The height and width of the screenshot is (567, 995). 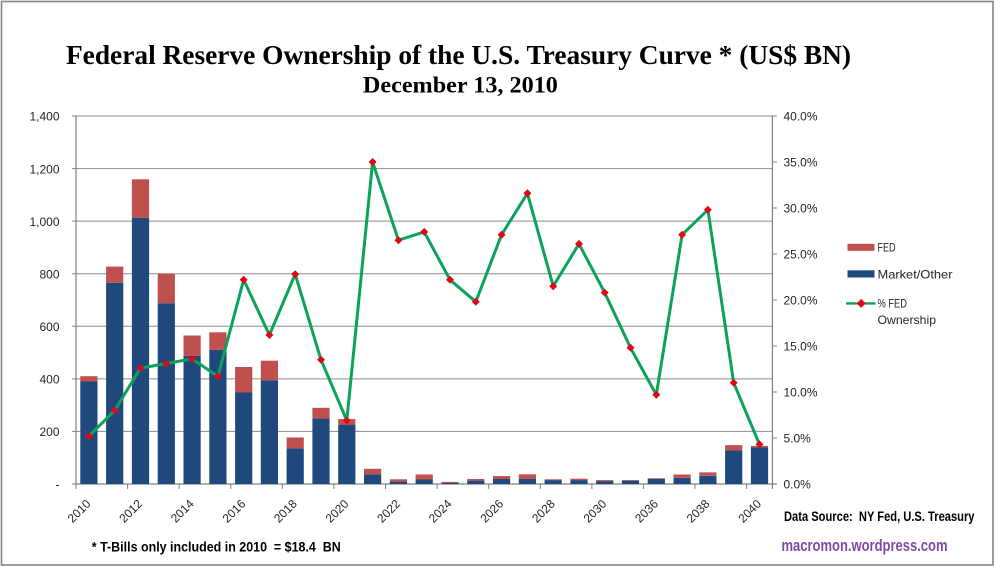 I want to click on svg-text: 15.0%, so click(x=801, y=347).